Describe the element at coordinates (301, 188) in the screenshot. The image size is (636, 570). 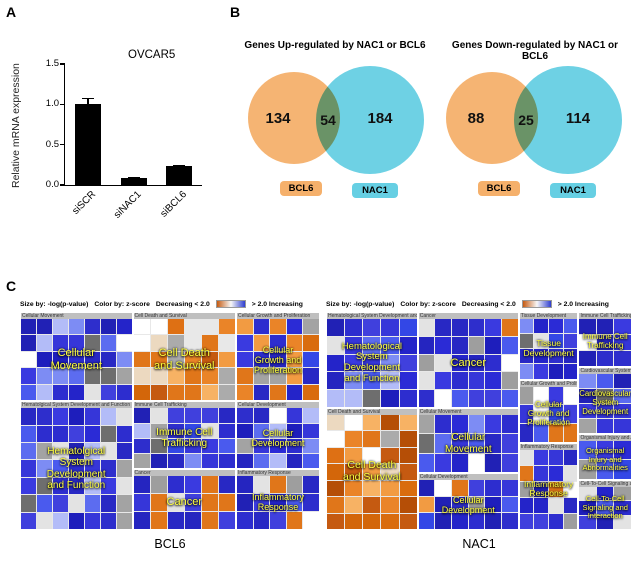
I see `venn-up-bcl6-badge: BCL6` at that location.